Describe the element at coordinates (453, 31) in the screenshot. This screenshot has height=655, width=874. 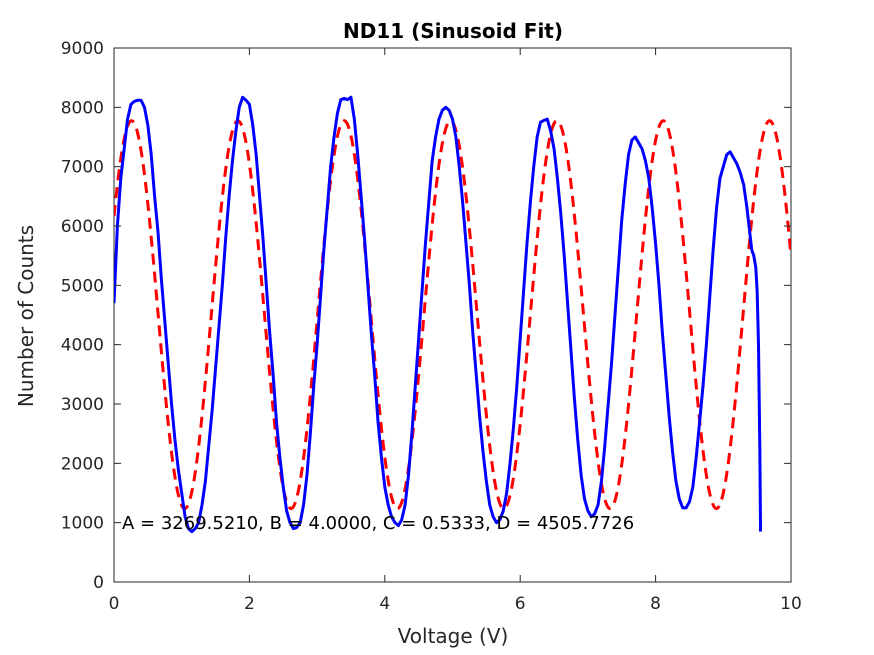
I see `chart-title: ND11 (Sinusoid Fit)` at that location.